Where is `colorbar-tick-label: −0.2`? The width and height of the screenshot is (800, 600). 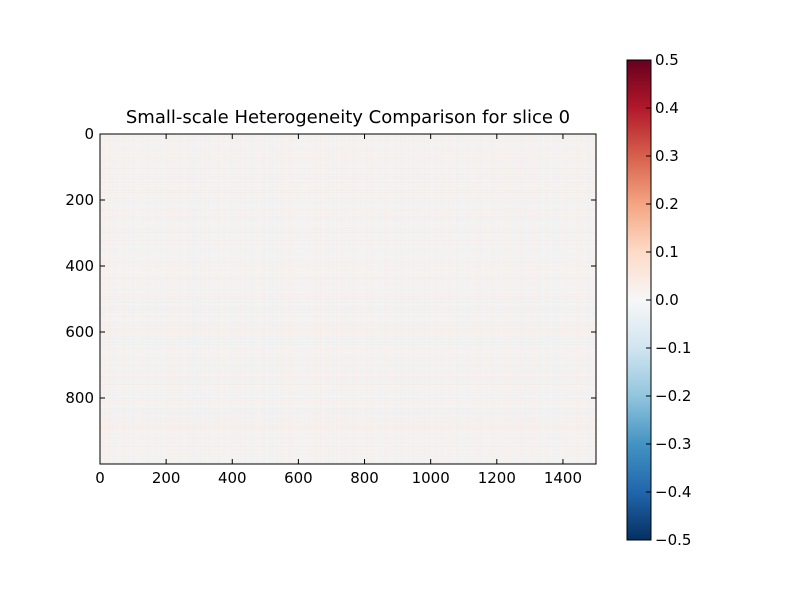 colorbar-tick-label: −0.2 is located at coordinates (673, 396).